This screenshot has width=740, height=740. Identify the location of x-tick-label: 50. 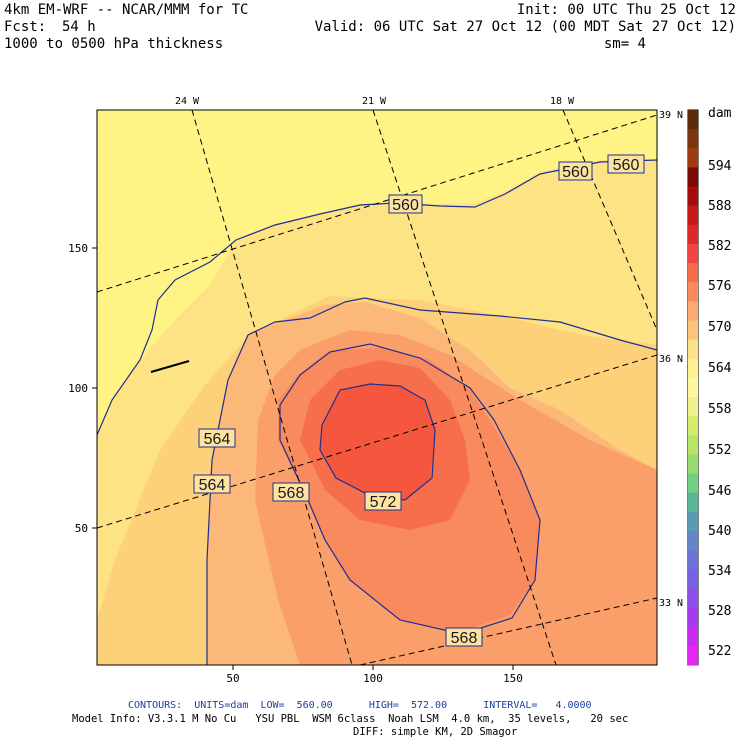
(232, 678).